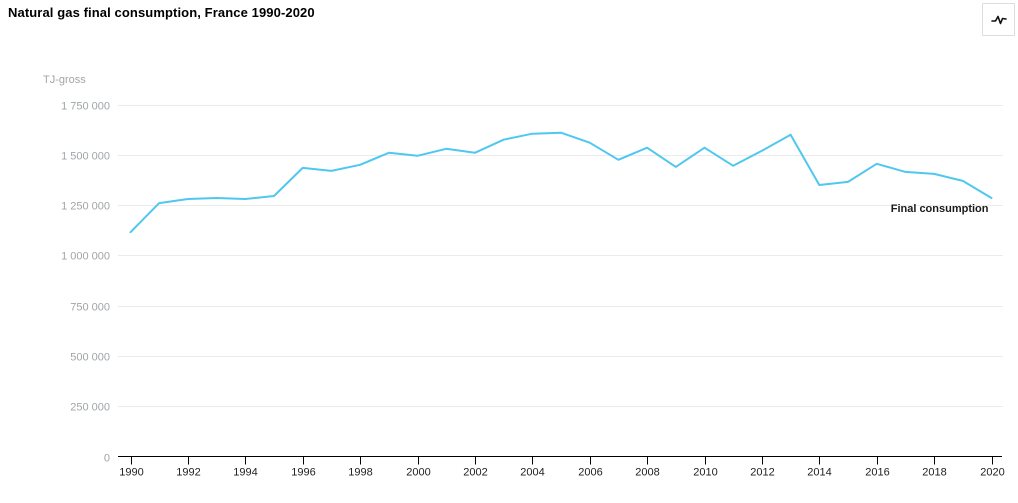  I want to click on svg-text: 2020, so click(992, 473).